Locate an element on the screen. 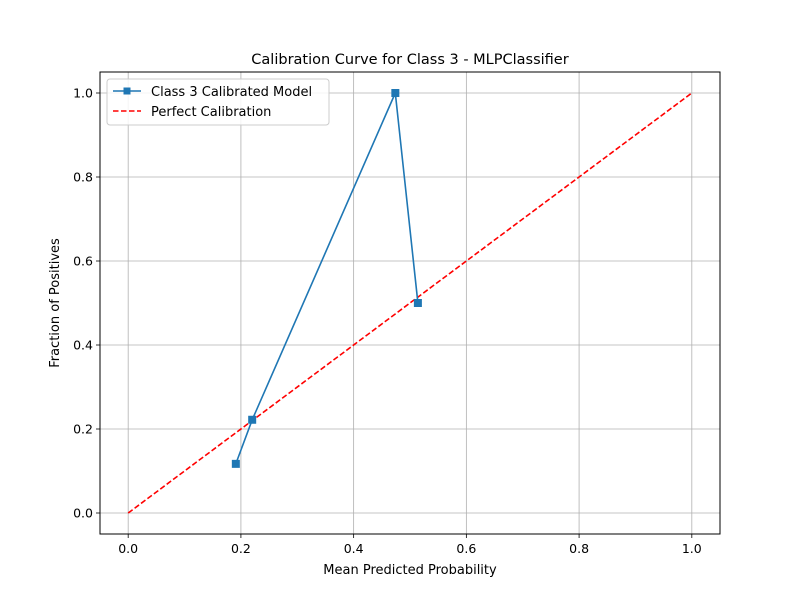  x-tick-label: 0.6 is located at coordinates (466, 548).